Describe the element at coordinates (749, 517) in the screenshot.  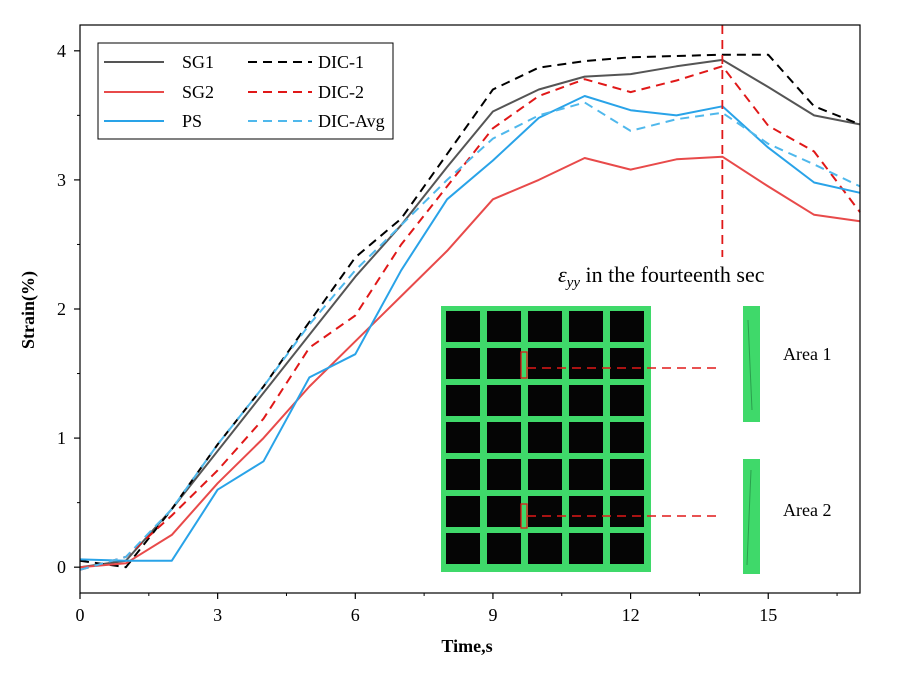
I see `area-2-texture` at that location.